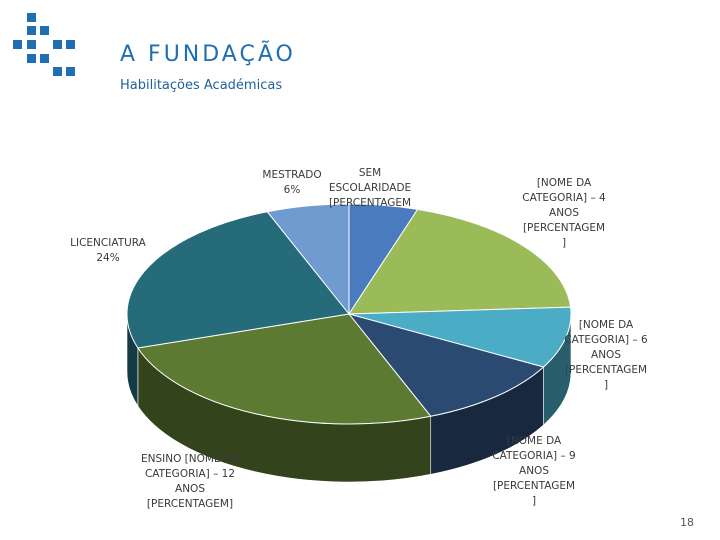  Describe the element at coordinates (108, 243) in the screenshot. I see `label-line: LICENCIATURA` at that location.